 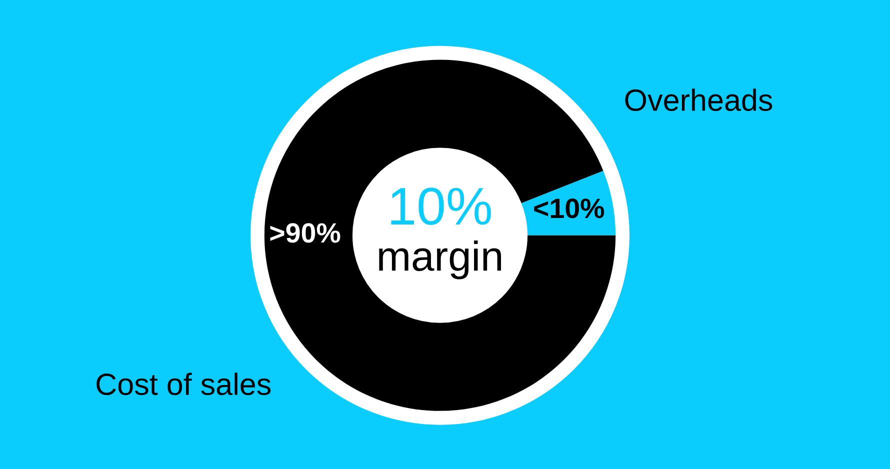 What do you see at coordinates (441, 206) in the screenshot?
I see `text: 10%` at bounding box center [441, 206].